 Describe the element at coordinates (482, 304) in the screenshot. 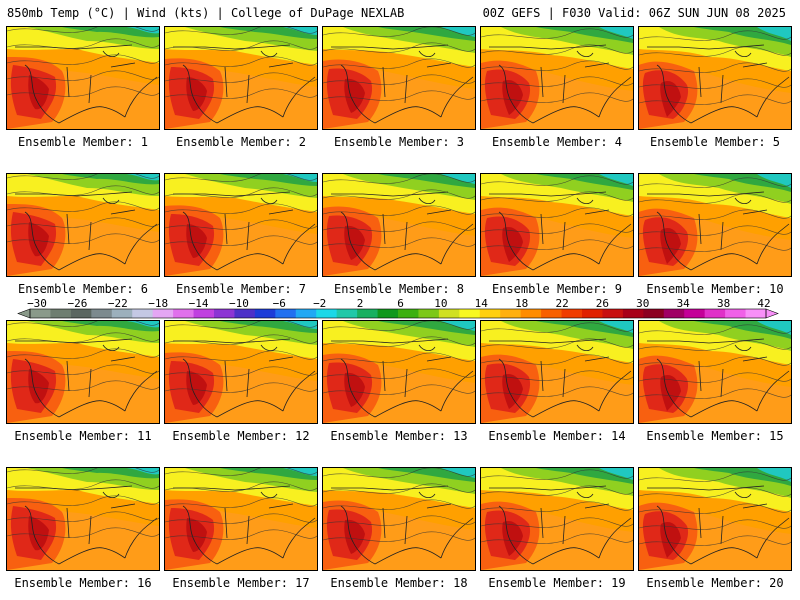

I see `colorbar-tick-label: 14` at that location.